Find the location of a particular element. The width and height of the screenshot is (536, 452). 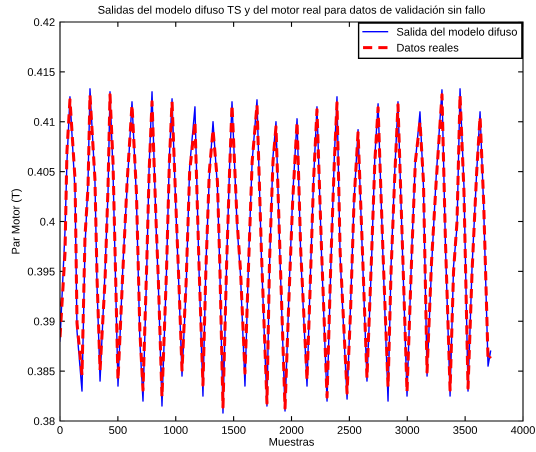

x-tick-label: 3500 is located at coordinates (465, 430).